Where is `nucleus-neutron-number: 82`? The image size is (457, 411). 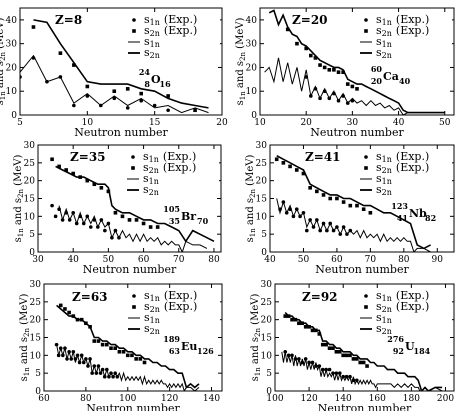
nucleus-neutron-number: 82 is located at coordinates (430, 218).